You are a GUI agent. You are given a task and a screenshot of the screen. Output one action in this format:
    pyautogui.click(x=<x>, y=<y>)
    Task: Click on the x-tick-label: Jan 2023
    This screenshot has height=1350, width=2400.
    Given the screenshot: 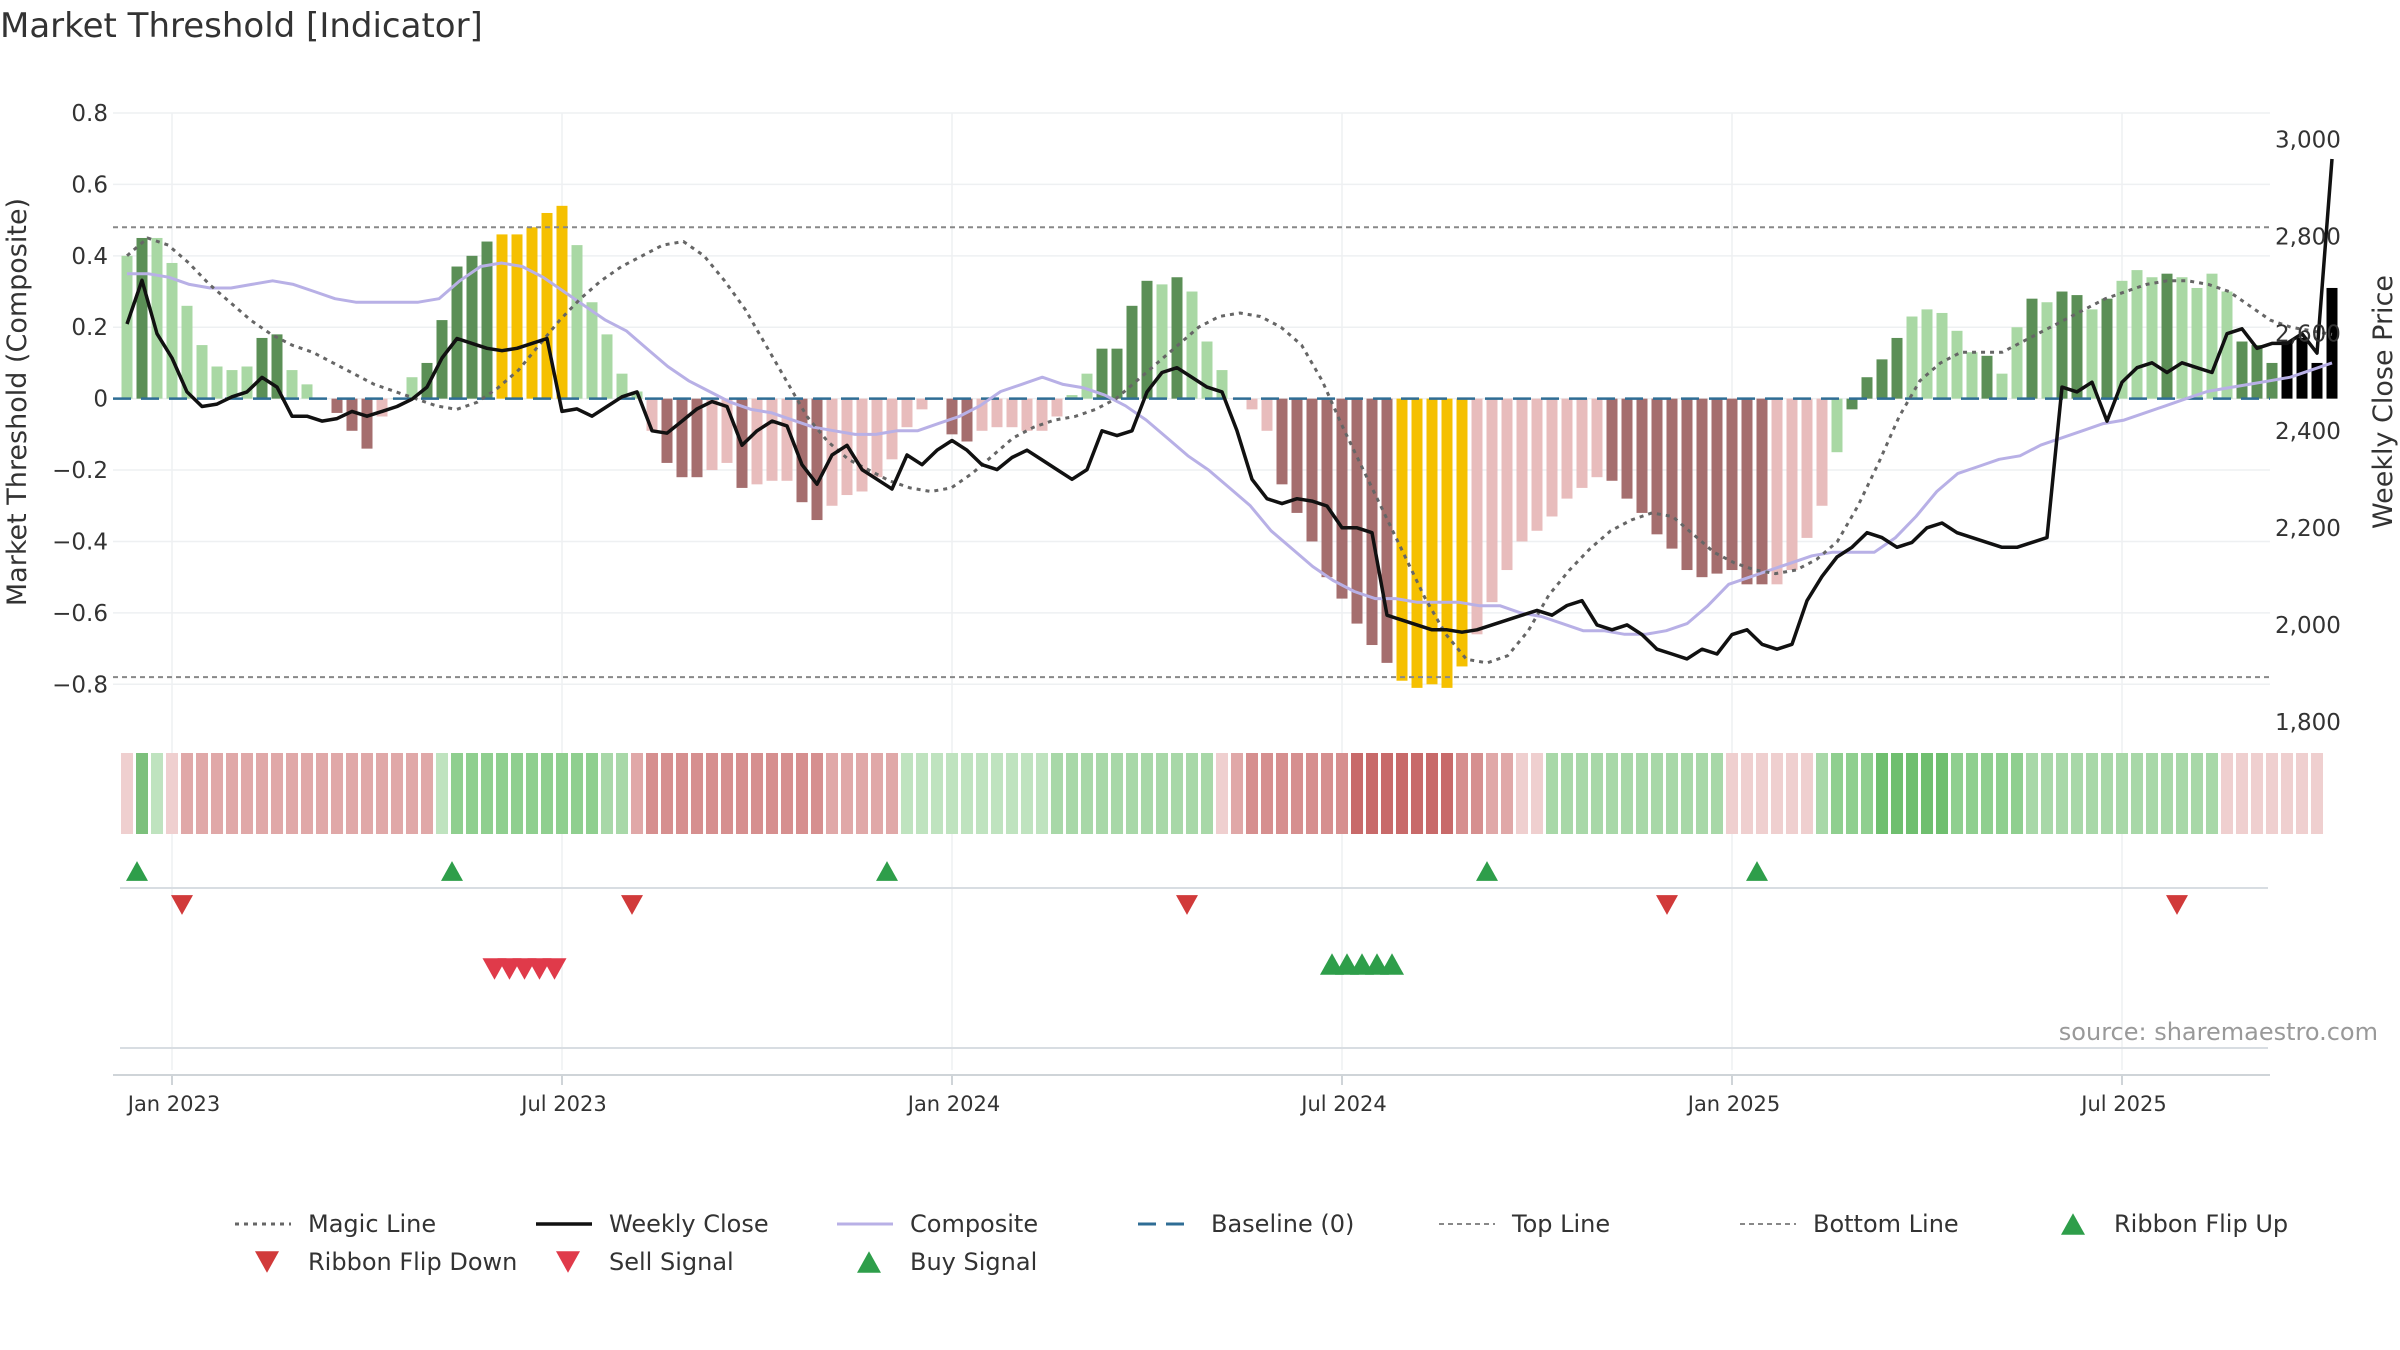 What is the action you would take?
    pyautogui.click(x=173, y=1104)
    